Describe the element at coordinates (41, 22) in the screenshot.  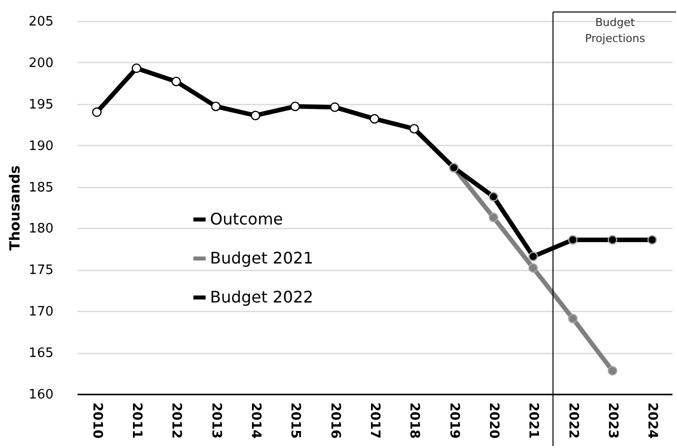
I see `y-tick-label: 205` at that location.